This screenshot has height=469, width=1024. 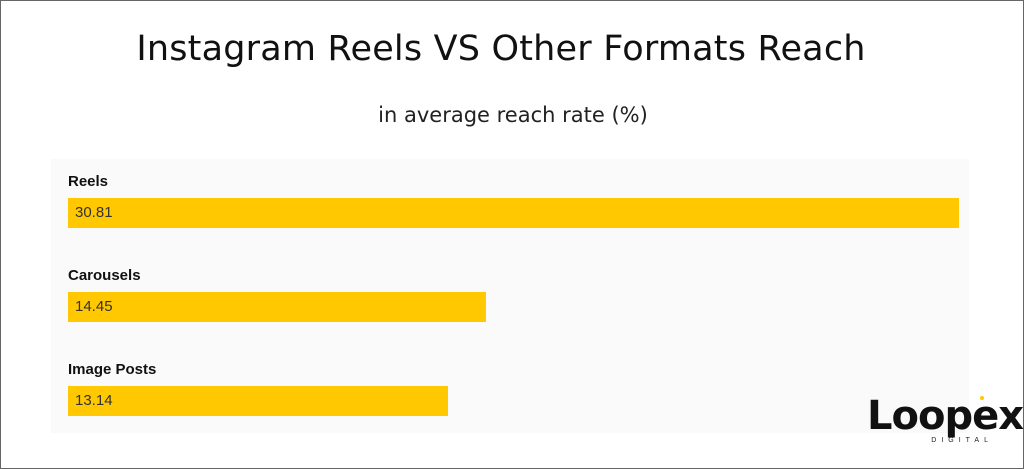 What do you see at coordinates (94, 306) in the screenshot?
I see `data-label: 14.45` at bounding box center [94, 306].